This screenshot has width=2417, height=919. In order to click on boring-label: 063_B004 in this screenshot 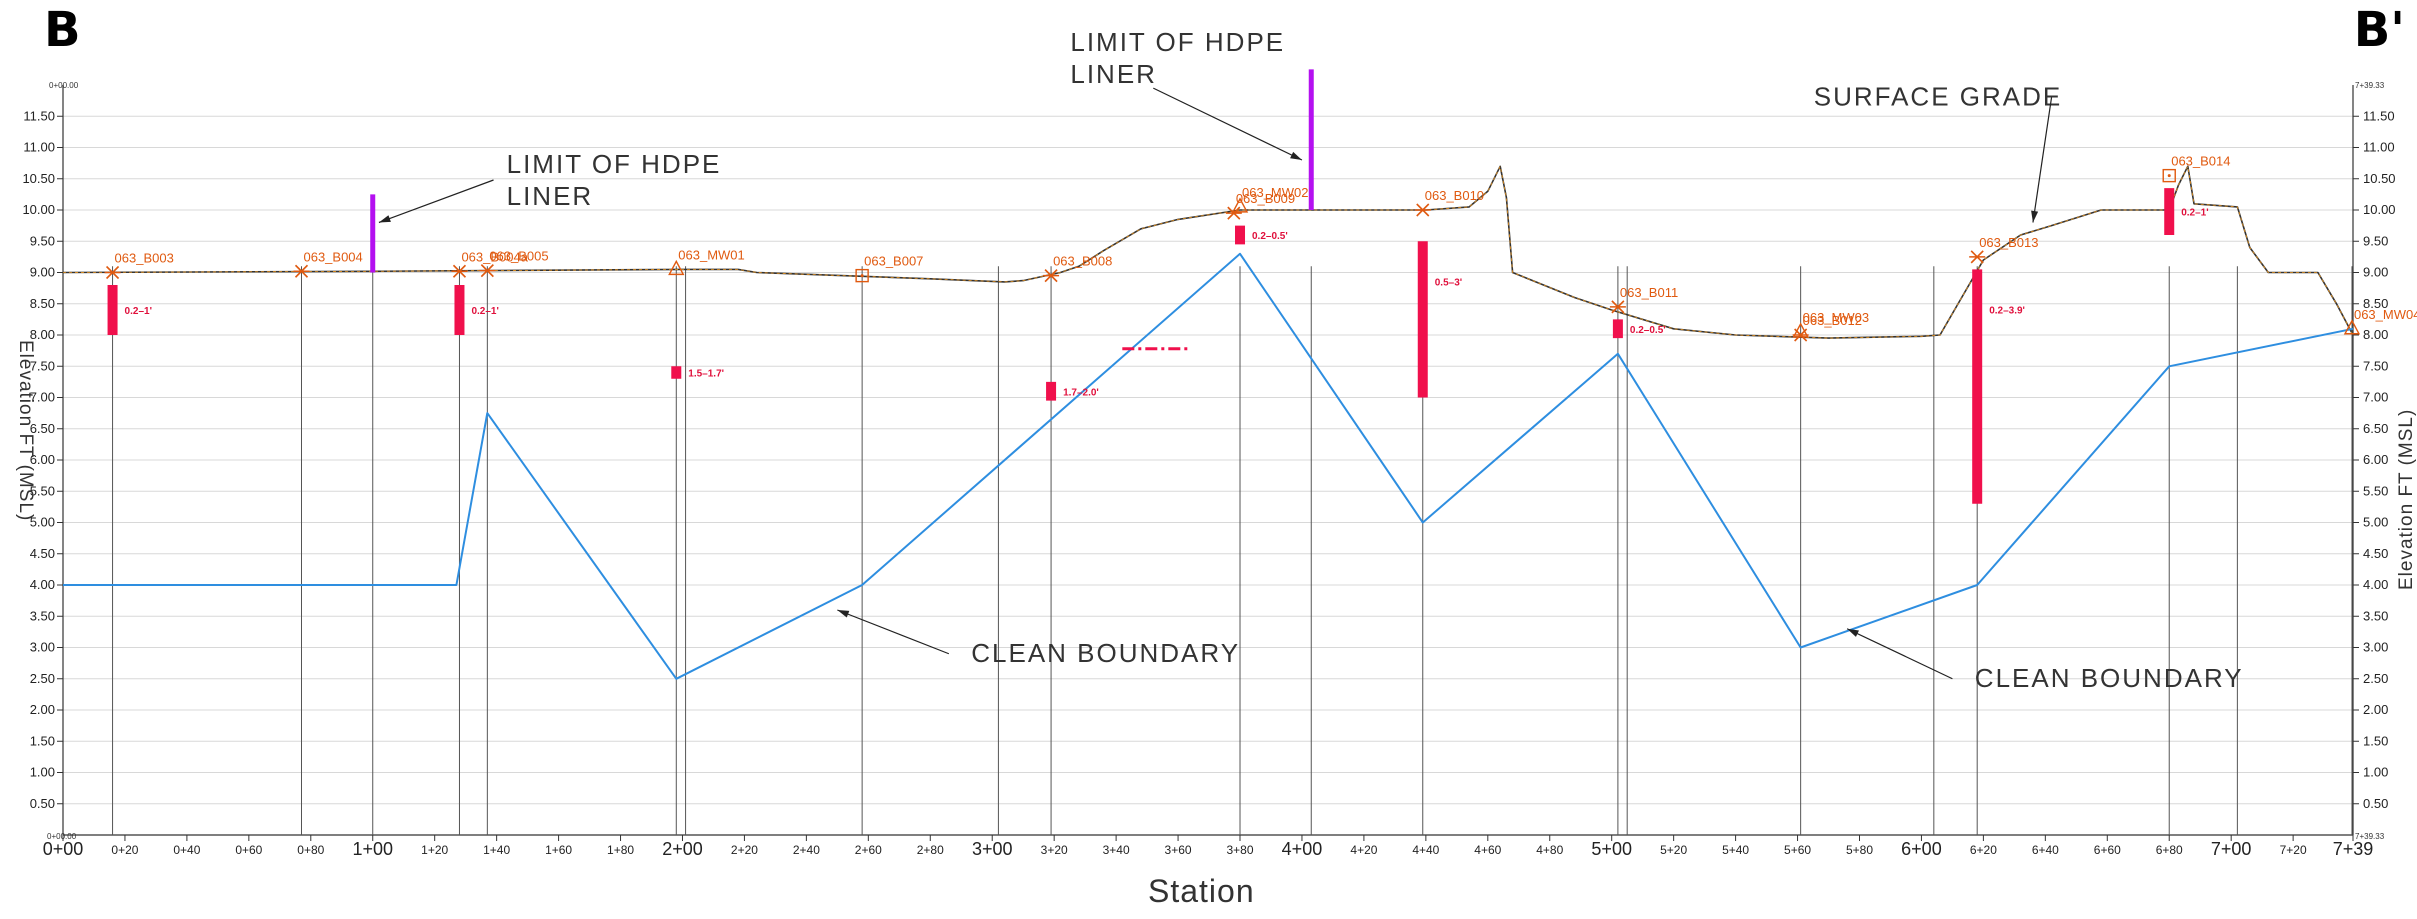, I will do `click(332, 256)`.